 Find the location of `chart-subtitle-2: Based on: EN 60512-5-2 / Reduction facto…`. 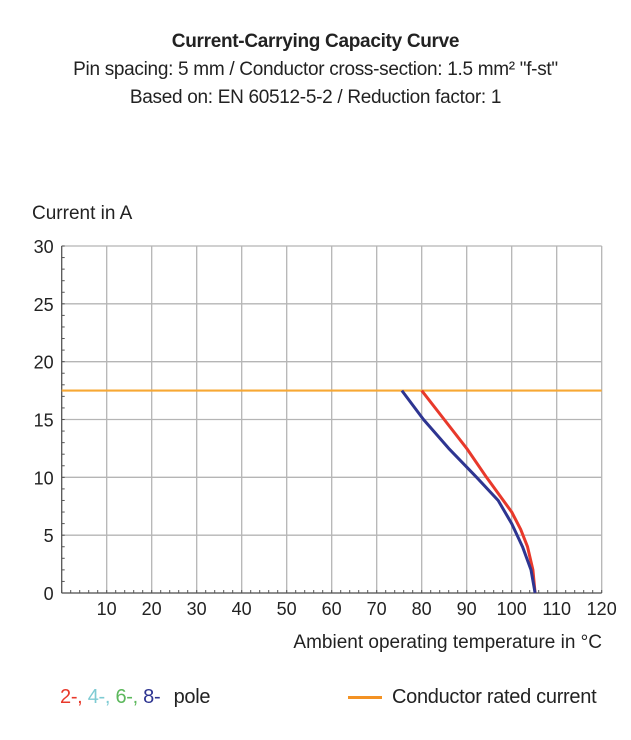

chart-subtitle-2: Based on: EN 60512-5-2 / Reduction facto… is located at coordinates (315, 97).